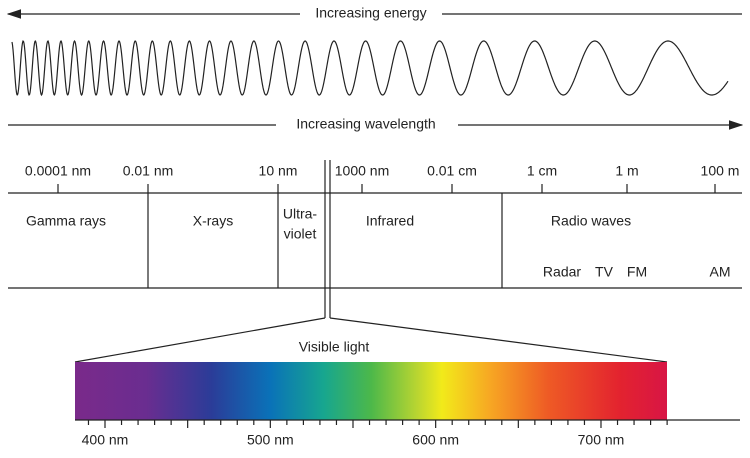  What do you see at coordinates (213, 221) in the screenshot?
I see `region-label: X-rays` at bounding box center [213, 221].